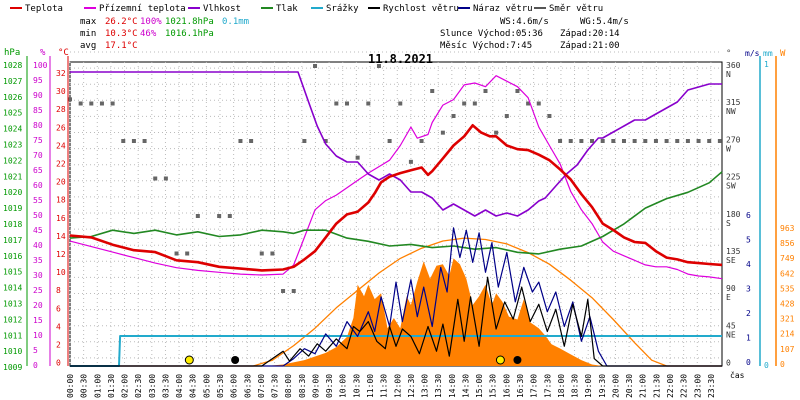 The height and width of the screenshot is (400, 800). I want to click on sunset-marker, so click(500, 360).